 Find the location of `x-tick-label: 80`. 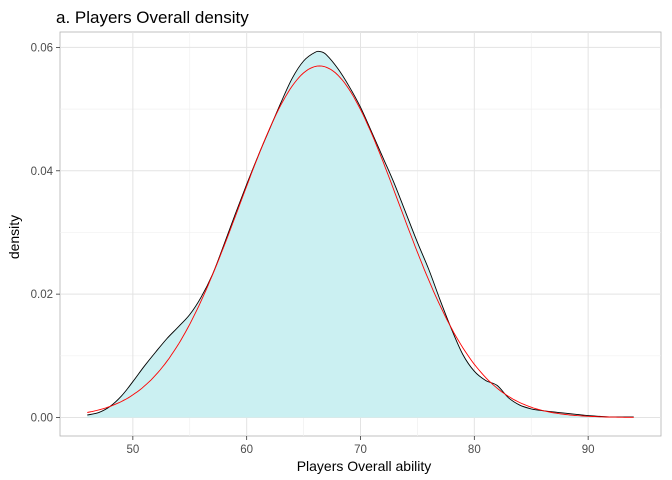

x-tick-label: 80 is located at coordinates (474, 450).